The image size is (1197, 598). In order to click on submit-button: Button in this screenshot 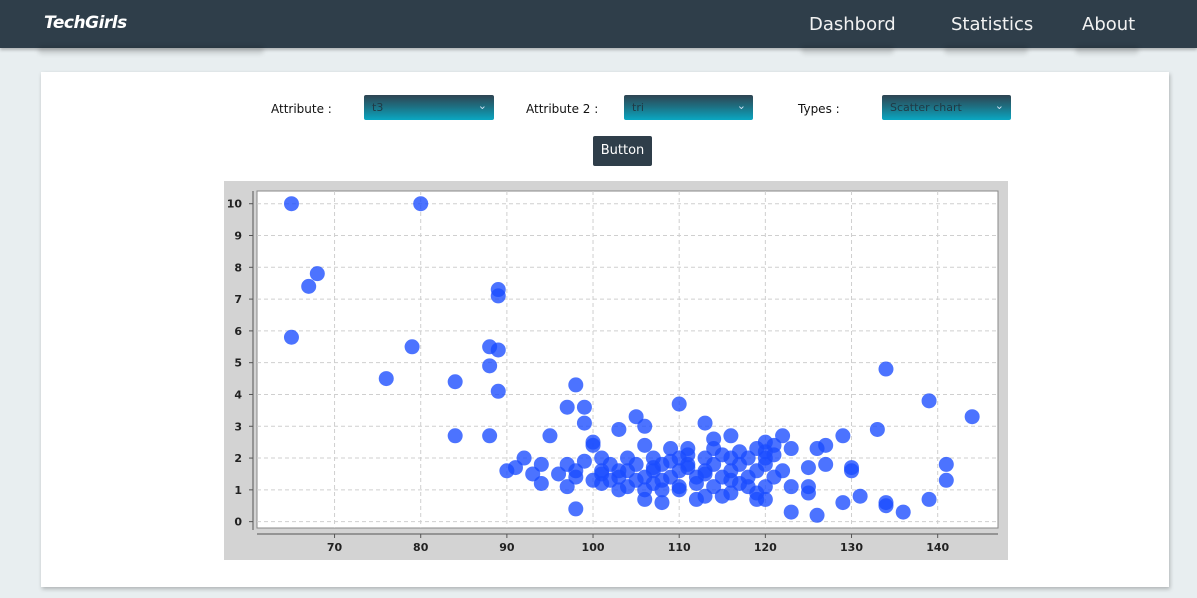, I will do `click(622, 151)`.